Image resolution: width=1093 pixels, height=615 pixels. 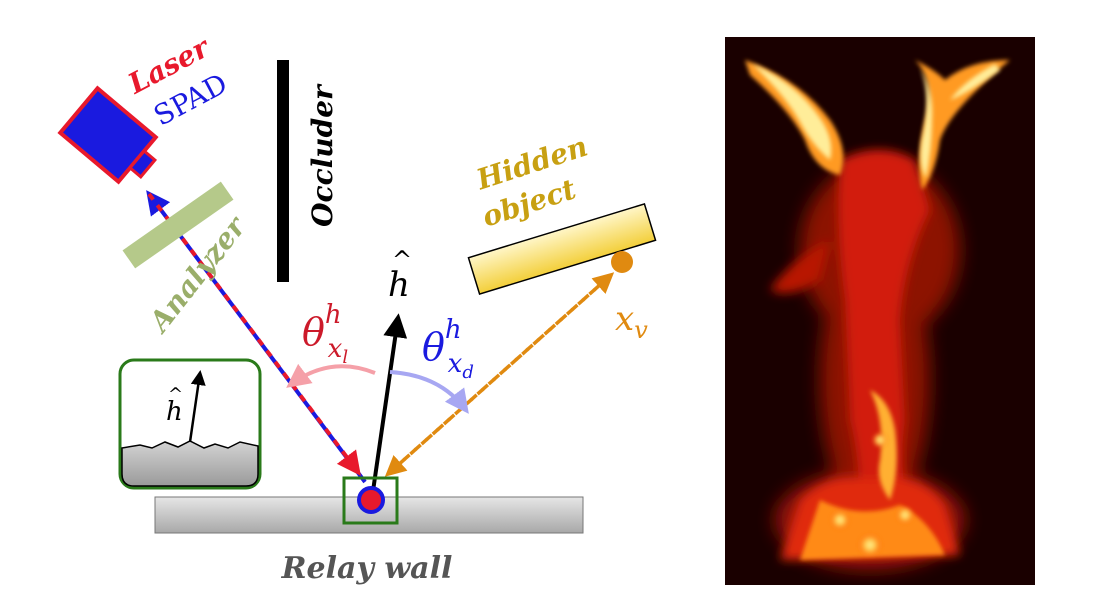 I want to click on svg-text: h, so click(x=174, y=412).